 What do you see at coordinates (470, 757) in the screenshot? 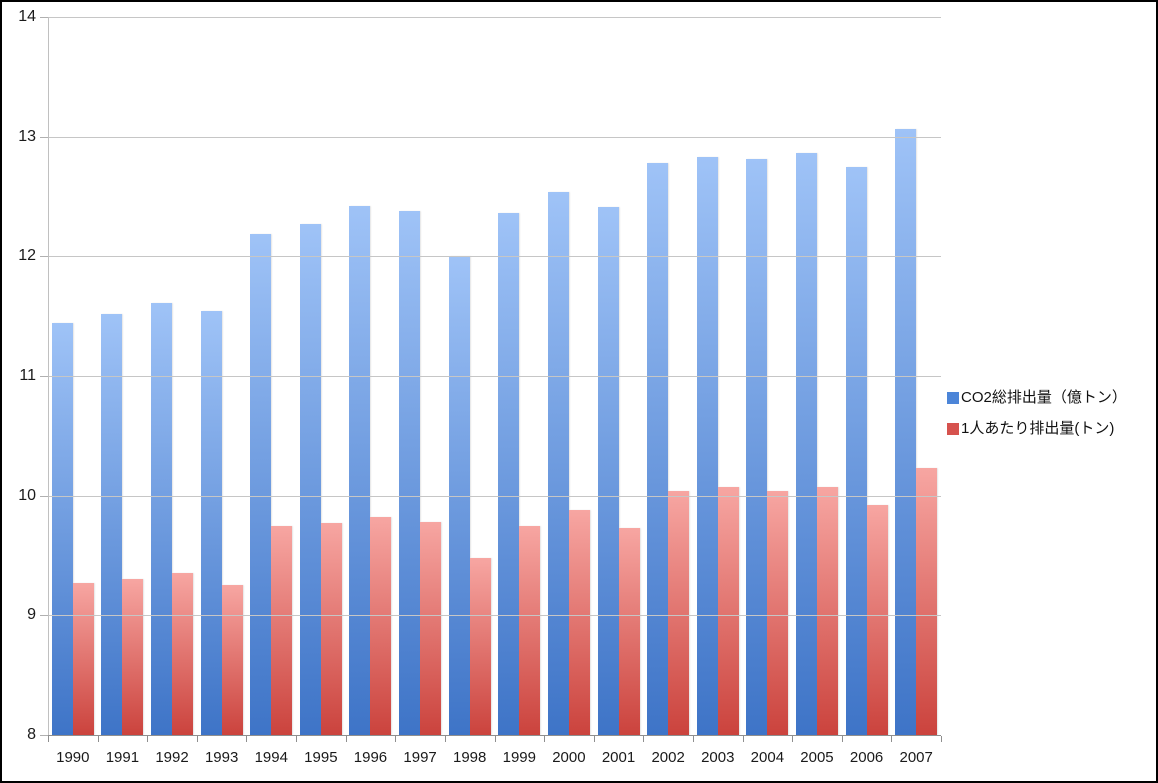
I see `x-axis-label-1998: 1998` at bounding box center [470, 757].